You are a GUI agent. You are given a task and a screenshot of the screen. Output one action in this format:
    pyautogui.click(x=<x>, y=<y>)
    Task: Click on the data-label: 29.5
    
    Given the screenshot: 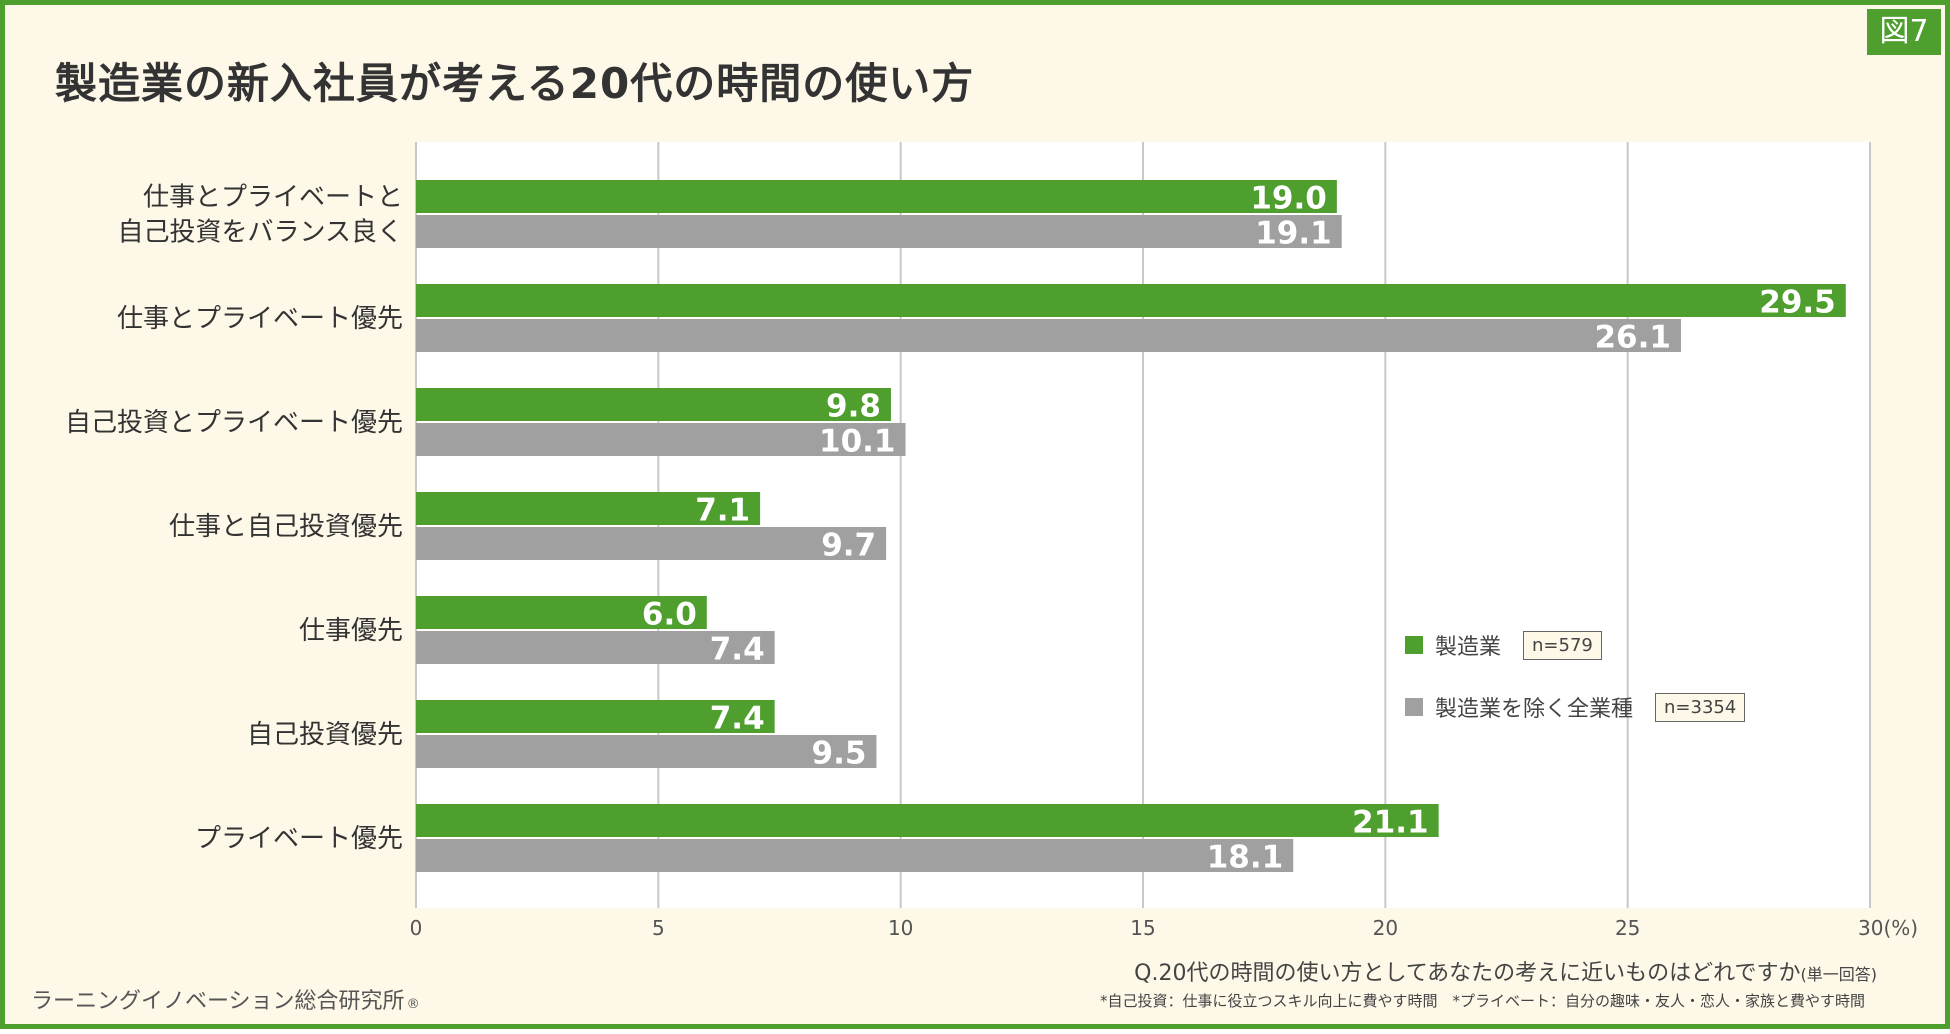 What is the action you would take?
    pyautogui.click(x=1797, y=303)
    